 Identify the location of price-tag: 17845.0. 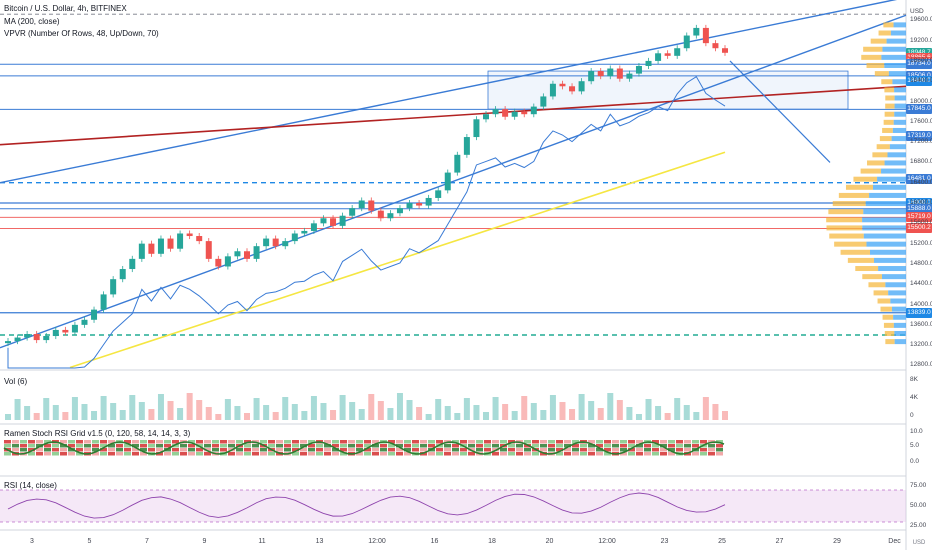
(919, 109).